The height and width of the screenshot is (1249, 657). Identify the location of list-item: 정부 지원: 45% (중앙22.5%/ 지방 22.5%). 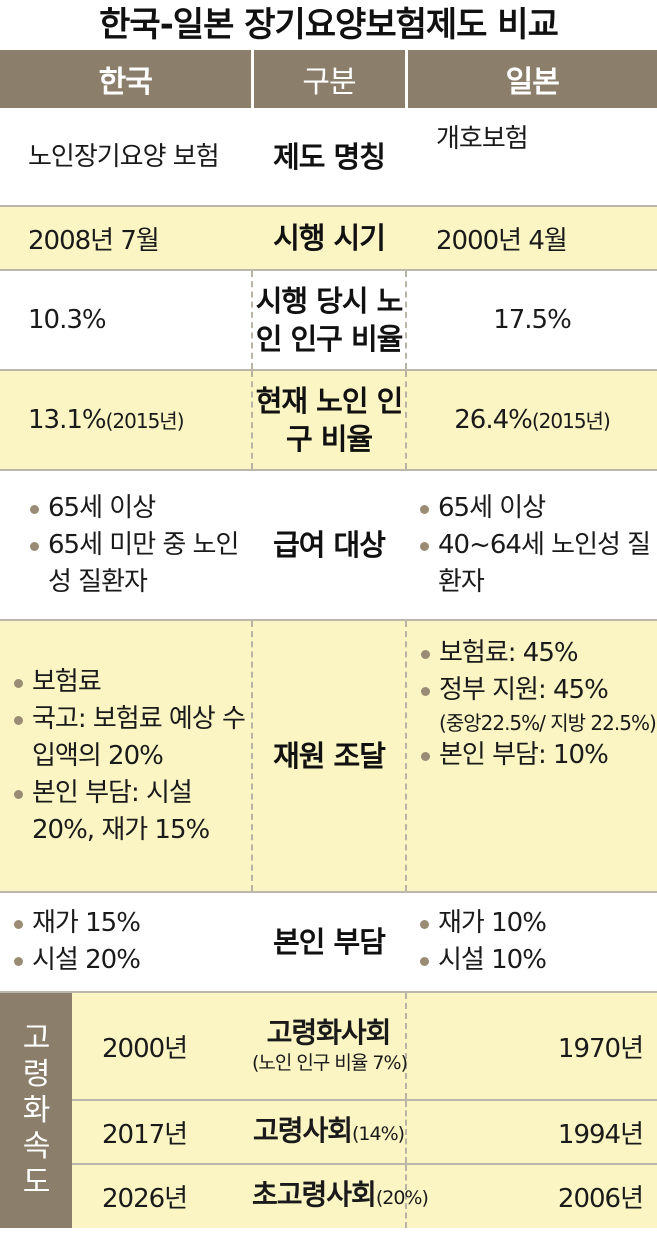
(538, 704).